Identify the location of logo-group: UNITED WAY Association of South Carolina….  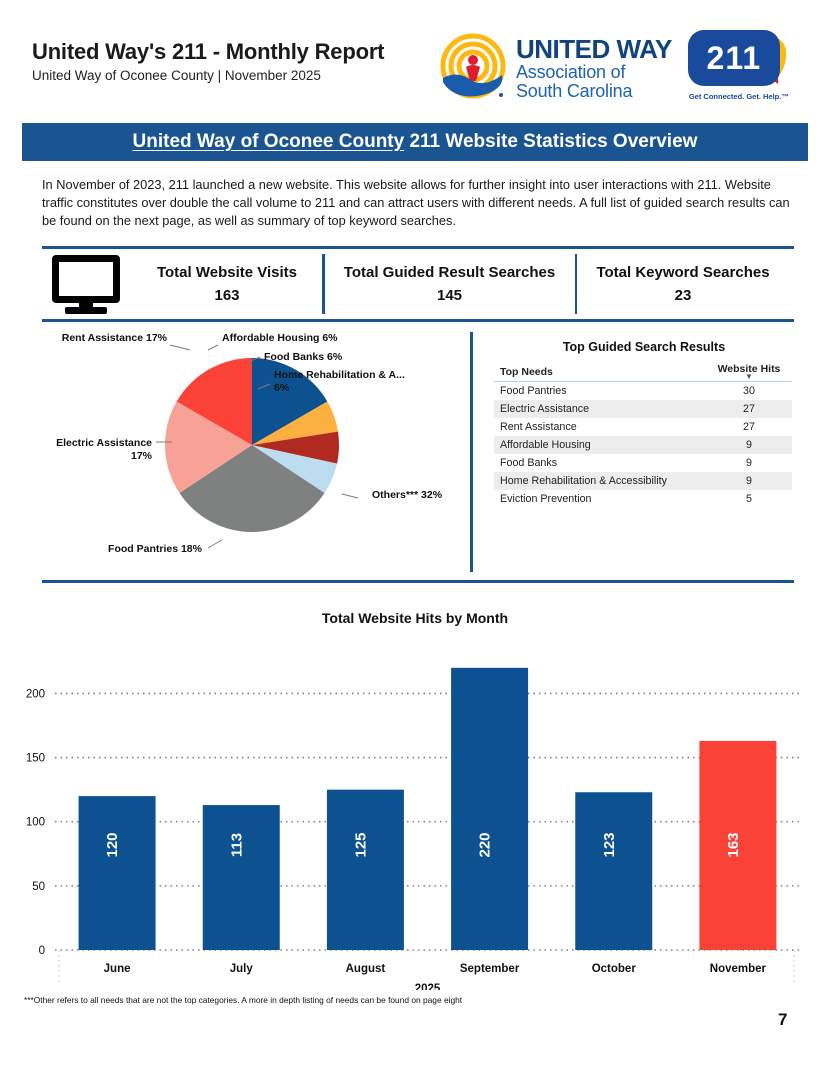
(617, 68).